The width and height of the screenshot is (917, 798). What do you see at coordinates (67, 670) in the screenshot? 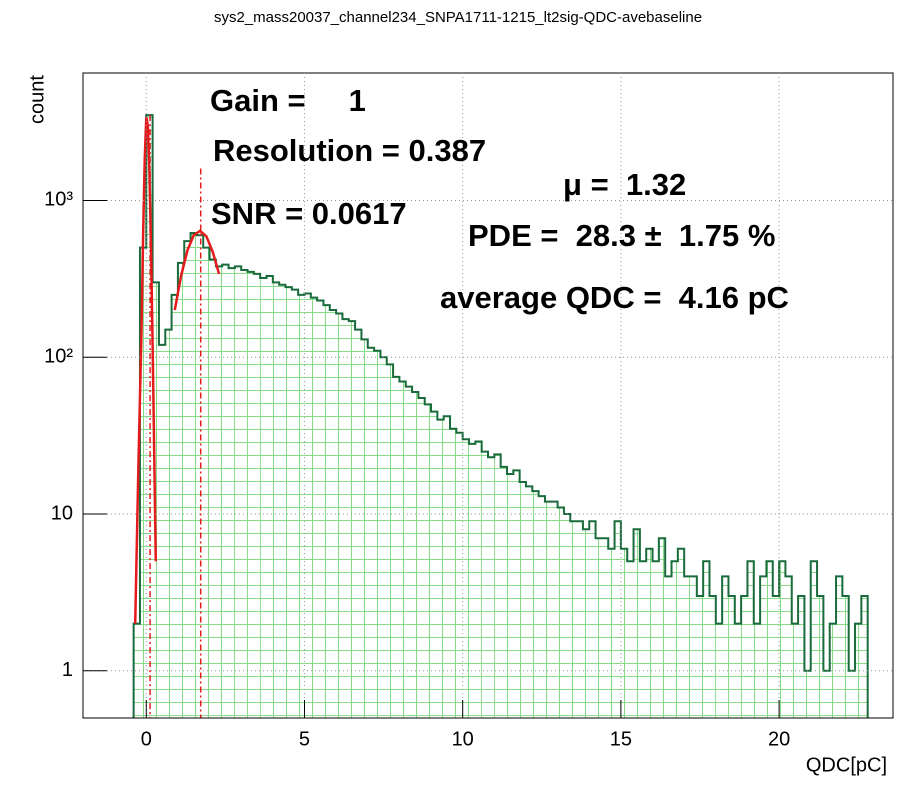
I see `y-tick-label: 1` at bounding box center [67, 670].